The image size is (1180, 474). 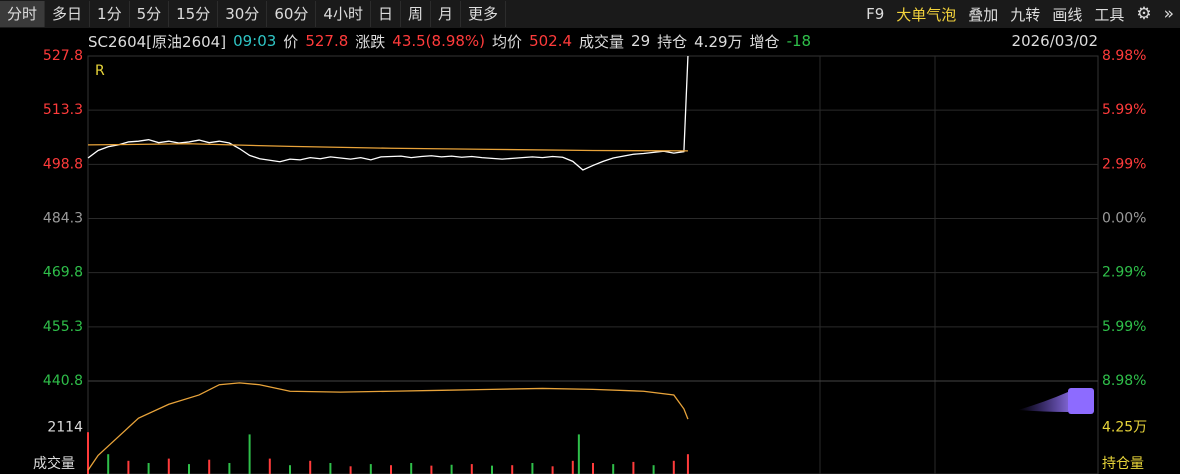 I want to click on label: 均价, so click(x=507, y=41).